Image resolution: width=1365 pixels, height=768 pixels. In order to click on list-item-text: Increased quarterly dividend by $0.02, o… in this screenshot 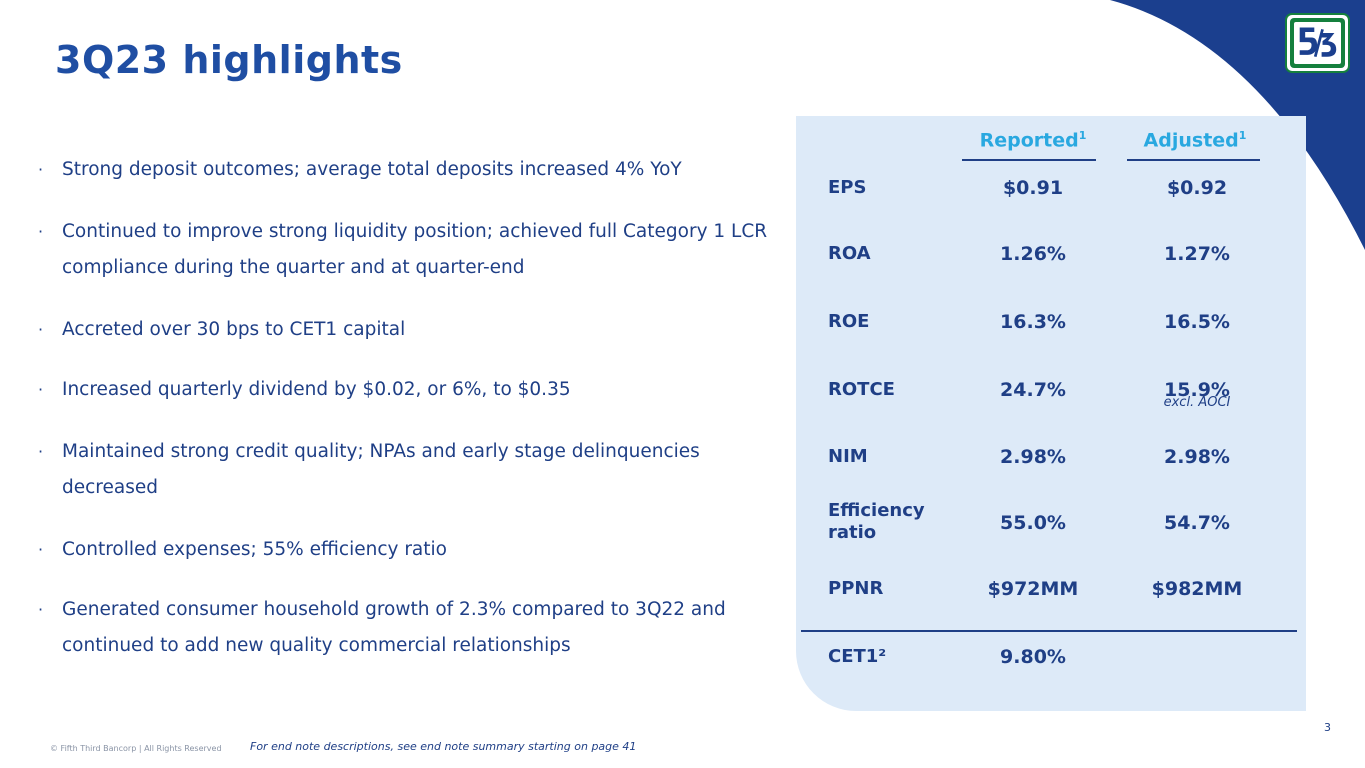, I will do `click(316, 389)`.